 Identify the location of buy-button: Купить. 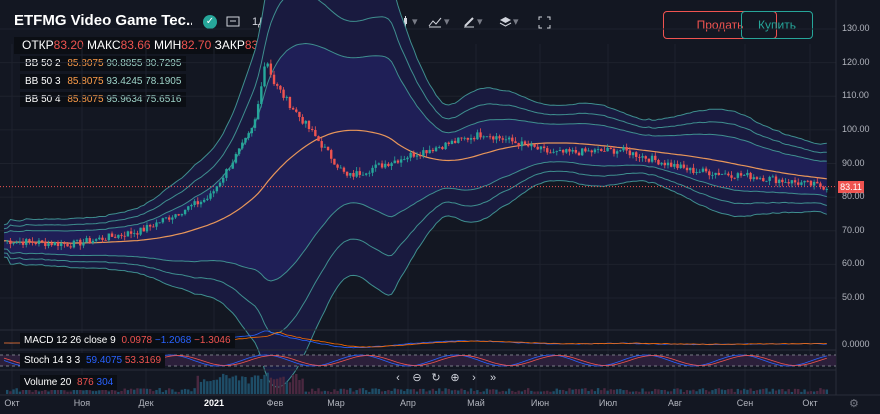
(777, 25).